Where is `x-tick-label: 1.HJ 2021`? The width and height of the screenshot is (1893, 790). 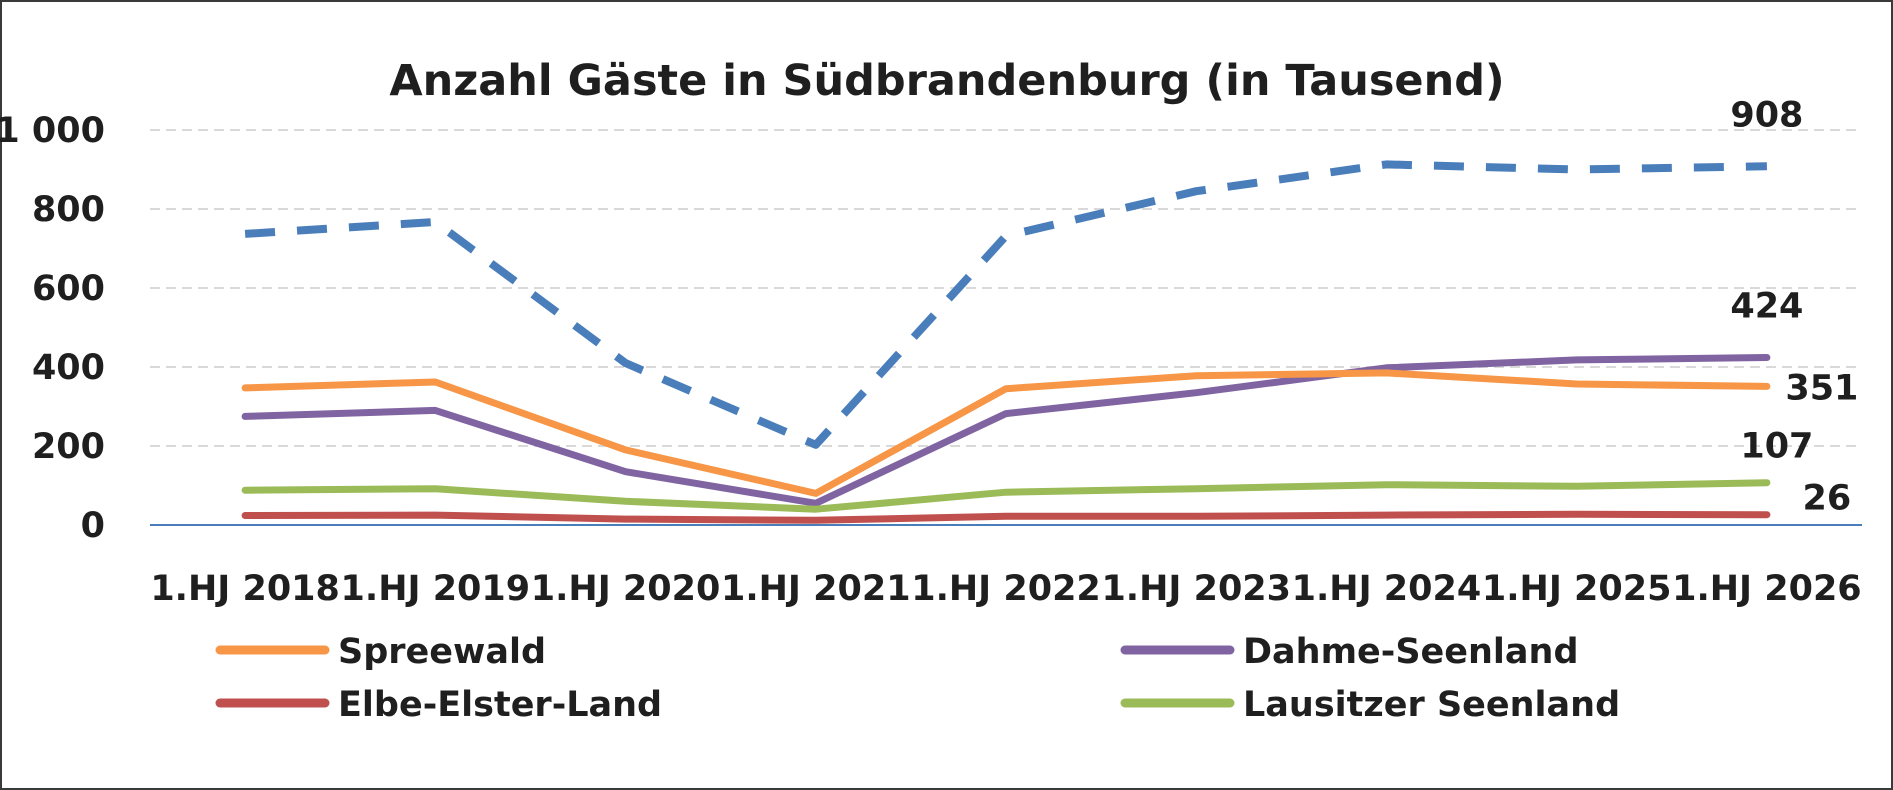
x-tick-label: 1.HJ 2021 is located at coordinates (816, 589).